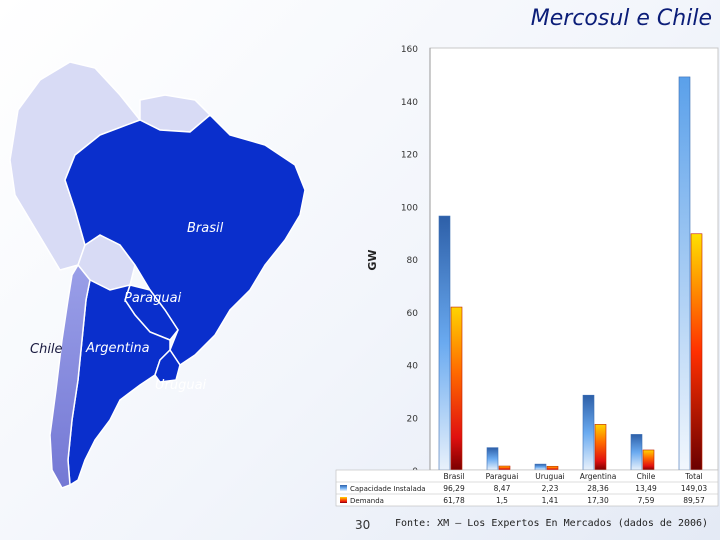  I want to click on data-label: 149,03, so click(694, 488).